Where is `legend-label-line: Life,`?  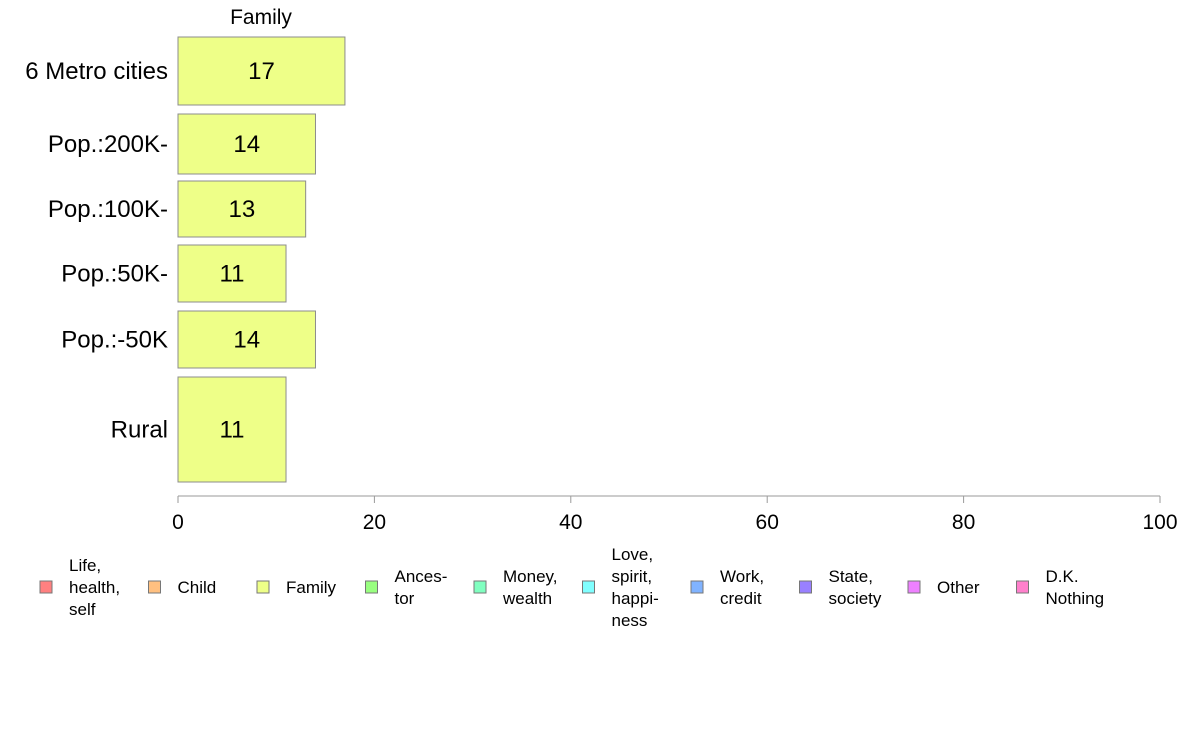 legend-label-line: Life, is located at coordinates (85, 565).